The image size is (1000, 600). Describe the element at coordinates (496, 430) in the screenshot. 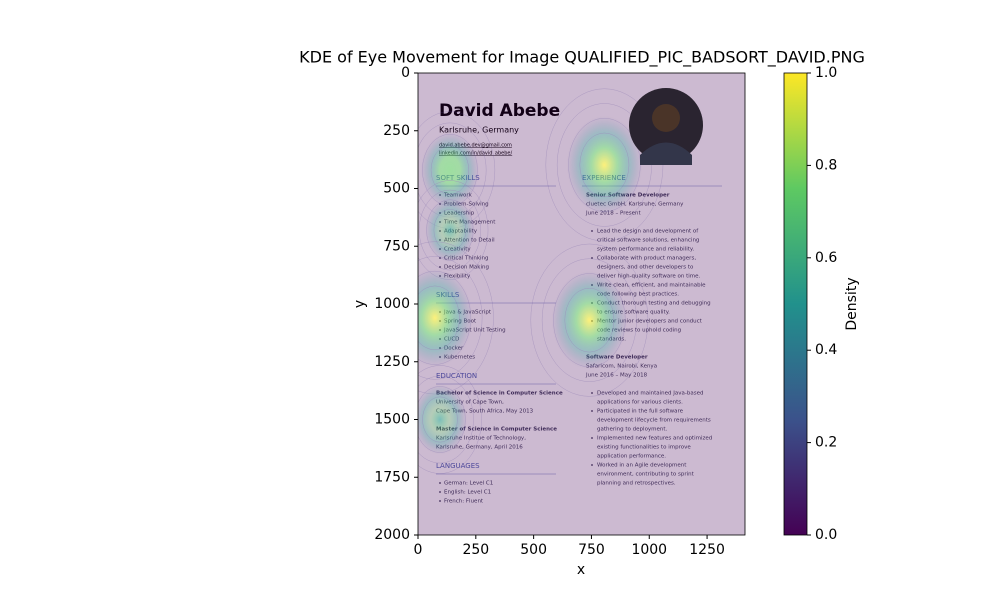

I see `block-line: Master of Science in Computer Science` at that location.